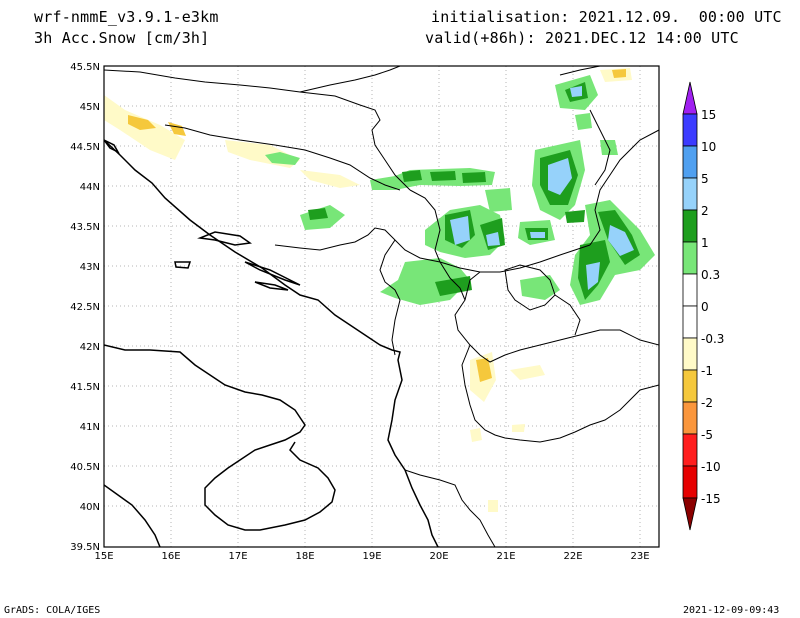 The width and height of the screenshot is (800, 618). What do you see at coordinates (505, 556) in the screenshot?
I see `lon-label: 21E` at bounding box center [505, 556].